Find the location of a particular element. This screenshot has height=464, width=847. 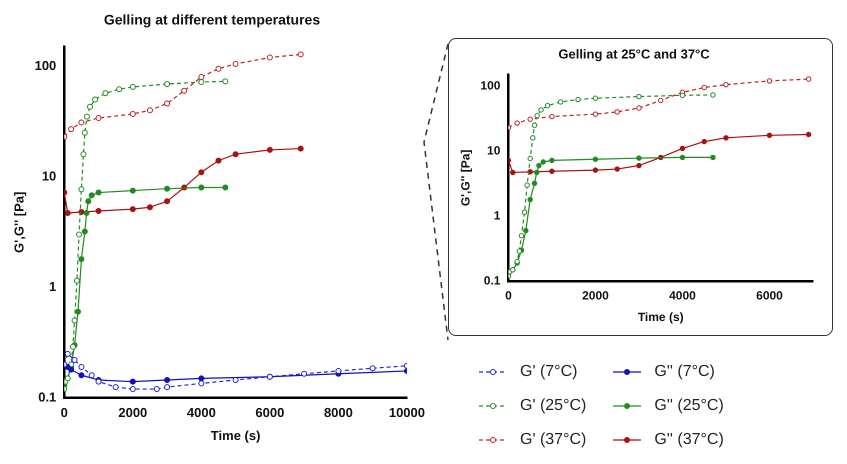

legend-label: G' (7°C) is located at coordinates (549, 372).